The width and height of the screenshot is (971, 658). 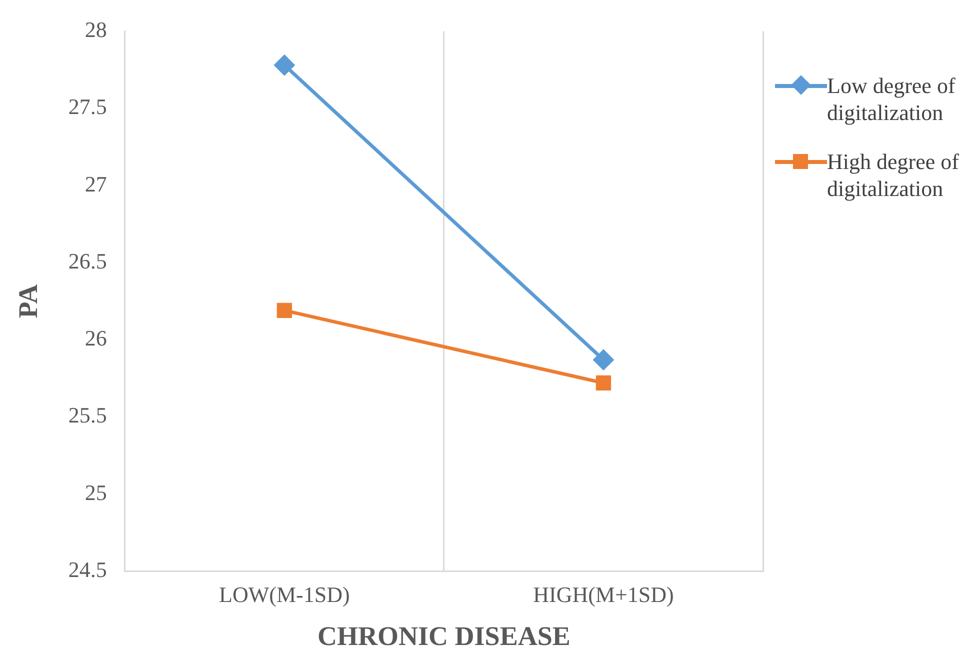 What do you see at coordinates (87, 261) in the screenshot?
I see `y-tick-label: 26.5` at bounding box center [87, 261].